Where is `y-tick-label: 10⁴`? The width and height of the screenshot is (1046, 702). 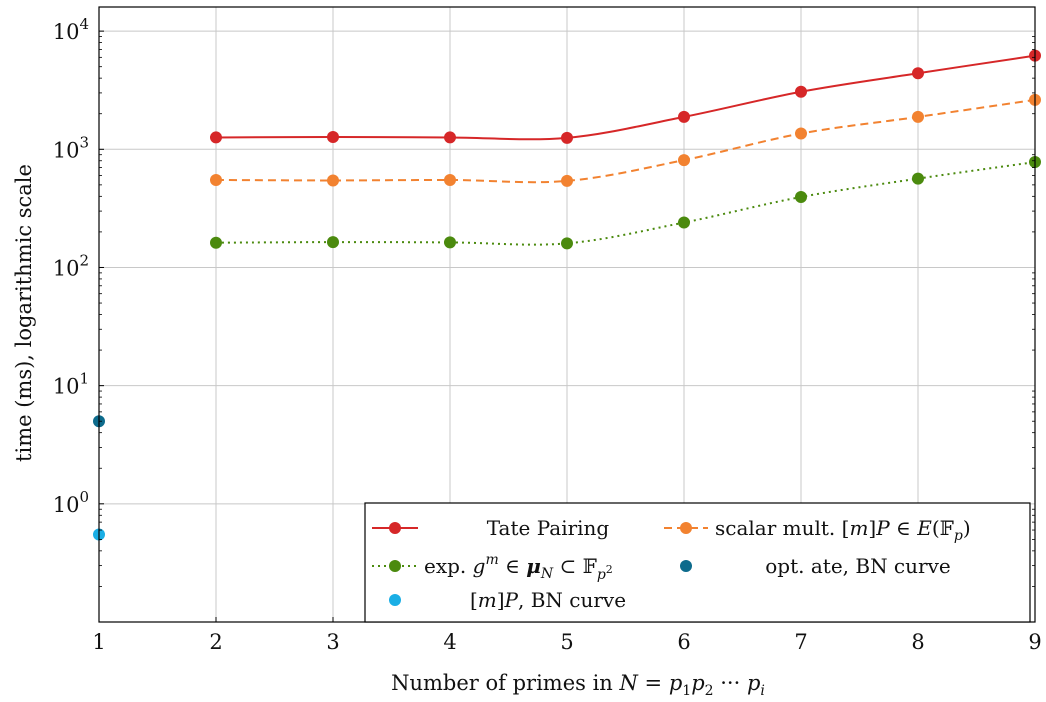
y-tick-label: 10⁴ is located at coordinates (71, 29).